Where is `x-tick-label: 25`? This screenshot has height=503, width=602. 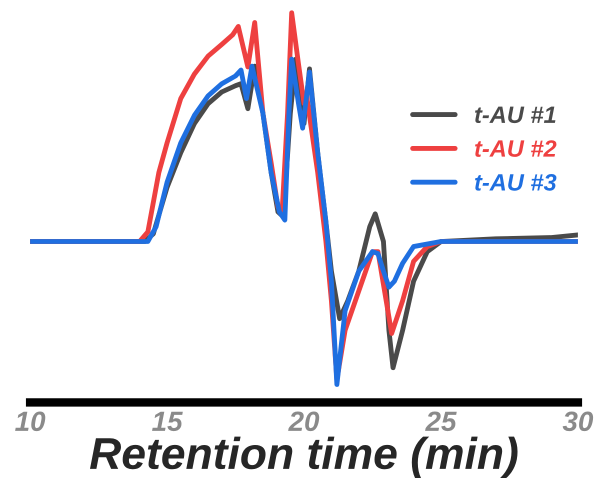 x-tick-label: 25 is located at coordinates (441, 421).